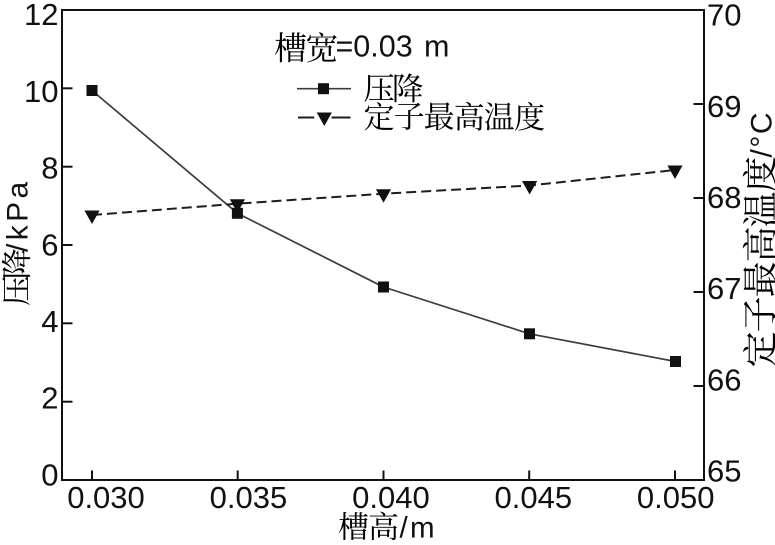  What do you see at coordinates (49, 321) in the screenshot?
I see `svg-text: 4` at bounding box center [49, 321].